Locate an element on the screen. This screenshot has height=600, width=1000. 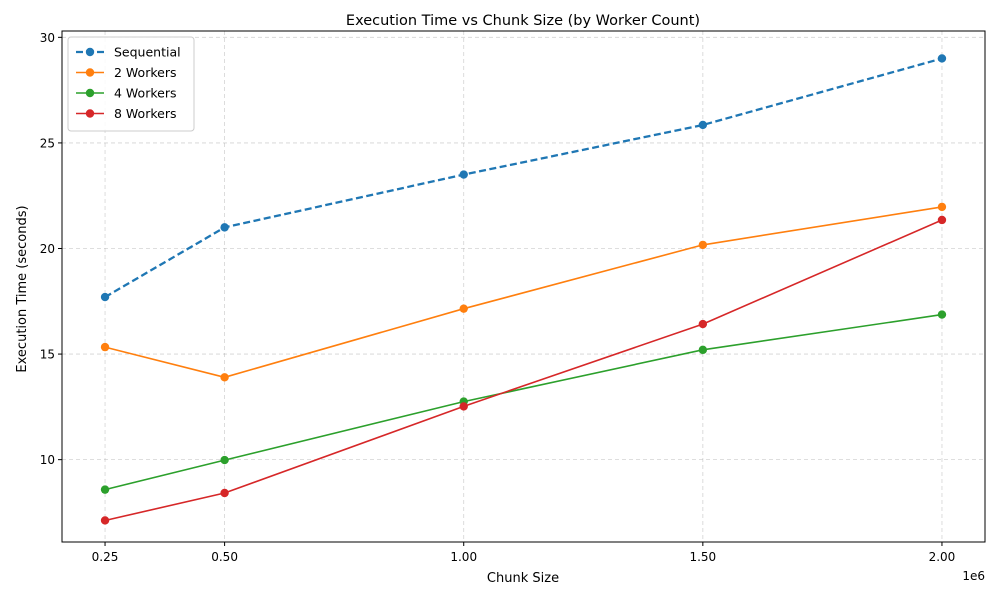
legend-item-4-workers: 4 Workers is located at coordinates (126, 93).